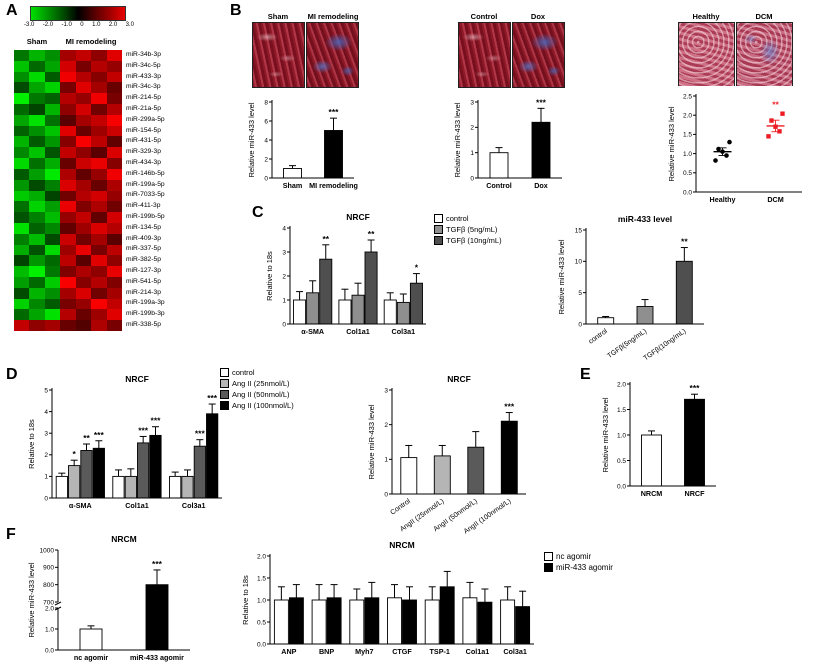 Image resolution: width=824 pixels, height=671 pixels. What do you see at coordinates (326, 651) in the screenshot?
I see `x-tick-label: BNP` at bounding box center [326, 651].